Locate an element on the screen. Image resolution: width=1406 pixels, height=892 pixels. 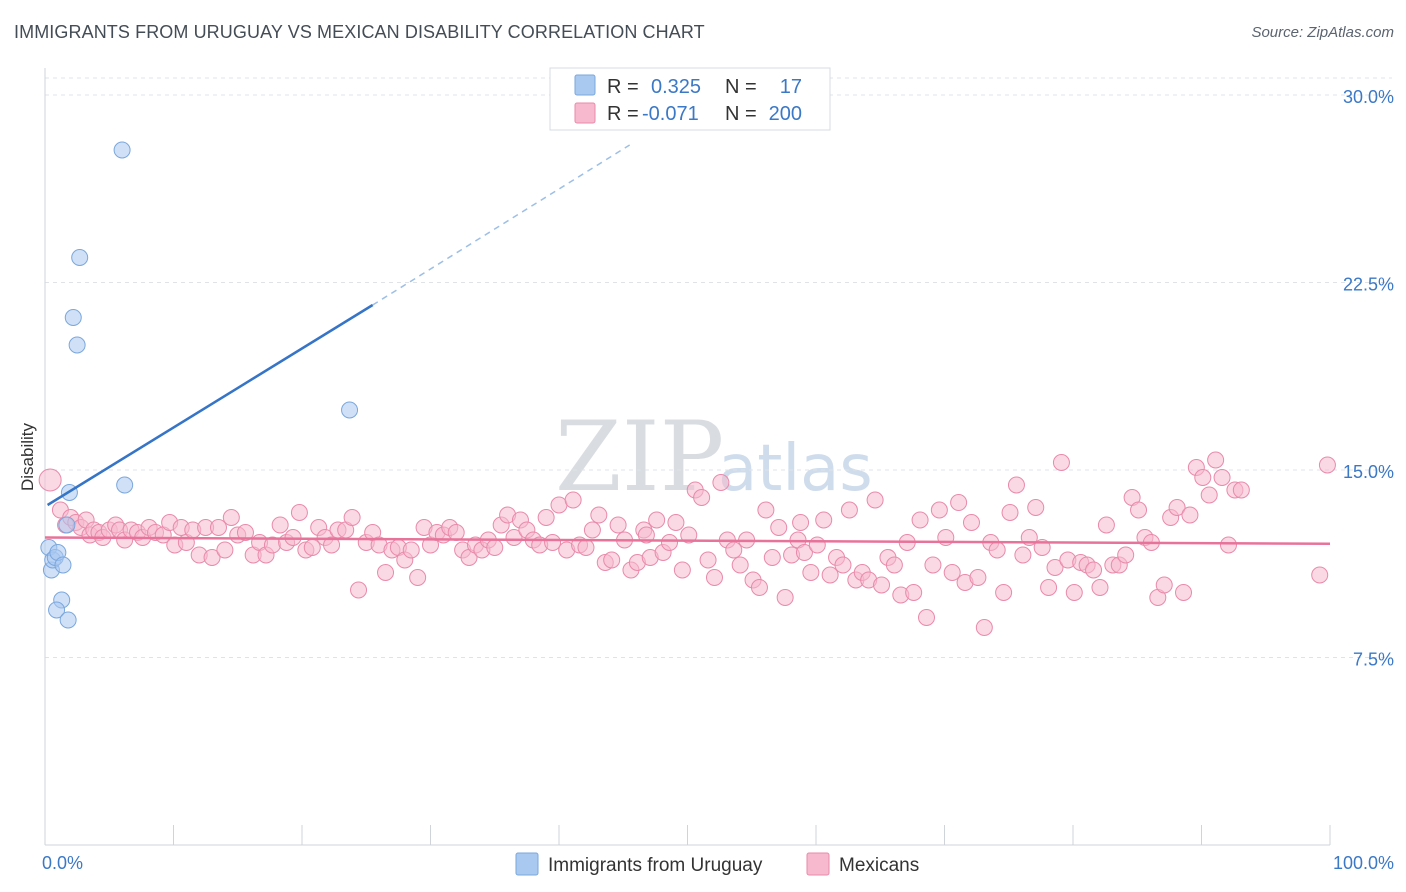
legend-bottom-swatch-mexicans is located at coordinates (818, 864).